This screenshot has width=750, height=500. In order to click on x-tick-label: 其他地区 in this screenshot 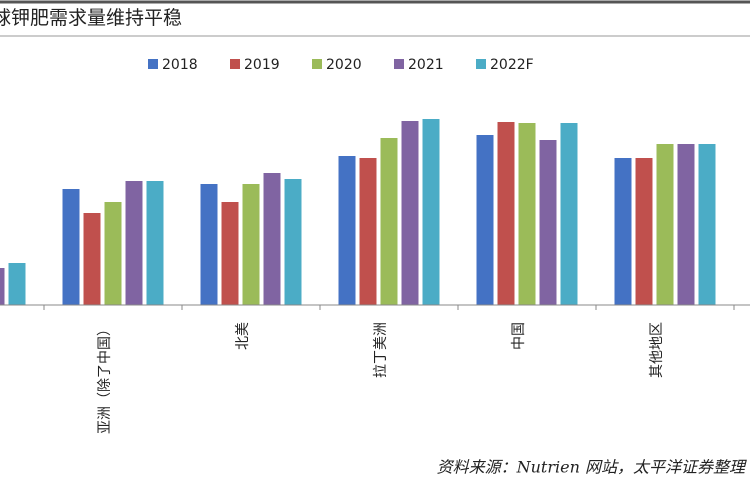, I will do `click(657, 350)`.